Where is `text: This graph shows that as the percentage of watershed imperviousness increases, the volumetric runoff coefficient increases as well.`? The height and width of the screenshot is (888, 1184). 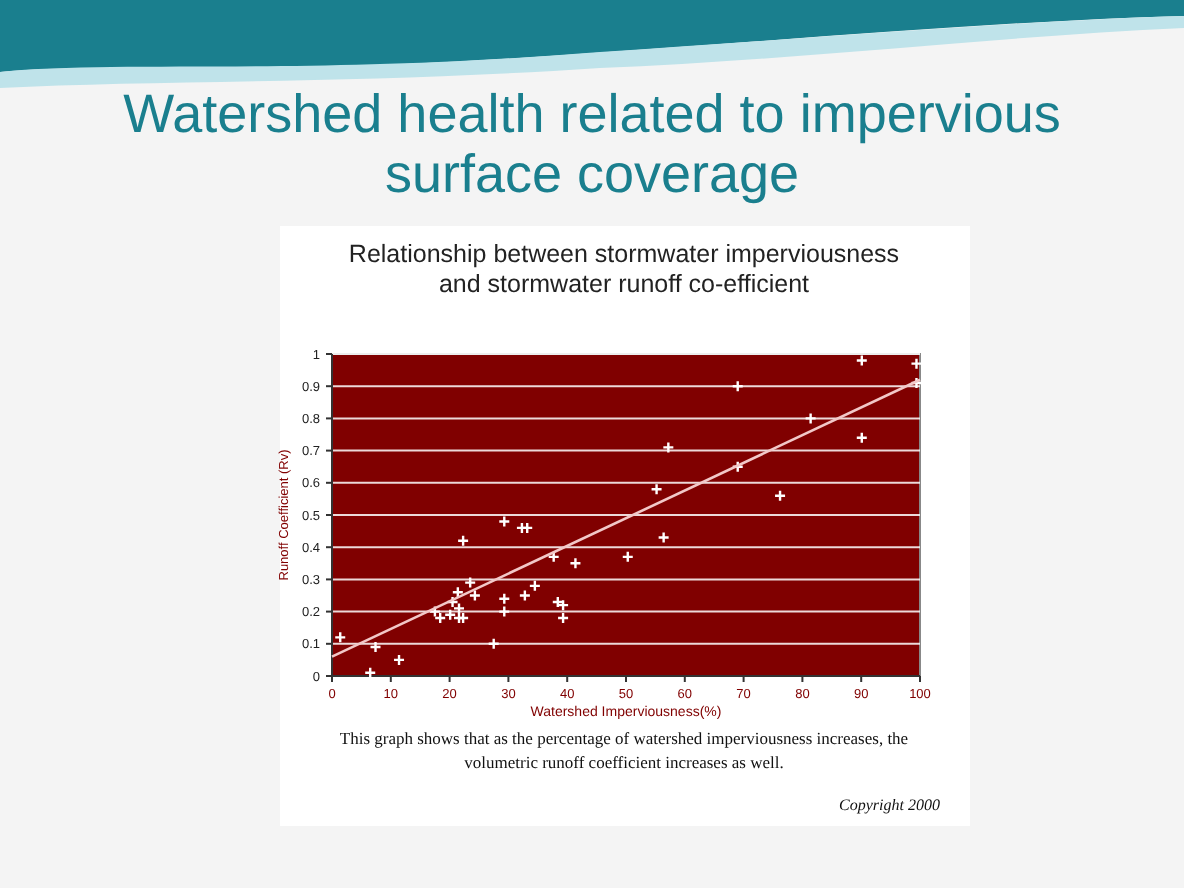 text: This graph shows that as the percentage of watershed imperviousness increases, the volumetric runoff coefficient increases as well. is located at coordinates (624, 750).